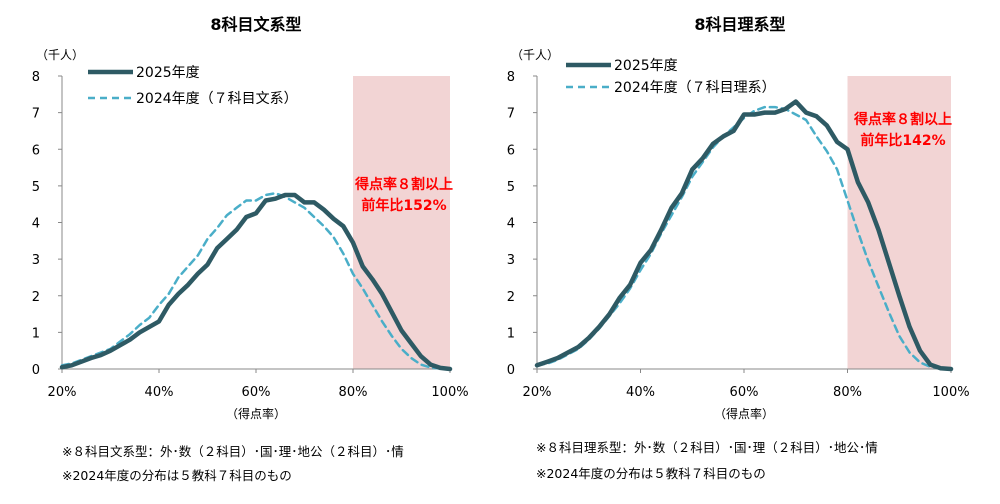 The image size is (1000, 504). I want to click on legend-label-2: 2024年度（７科目文系）, so click(217, 99).